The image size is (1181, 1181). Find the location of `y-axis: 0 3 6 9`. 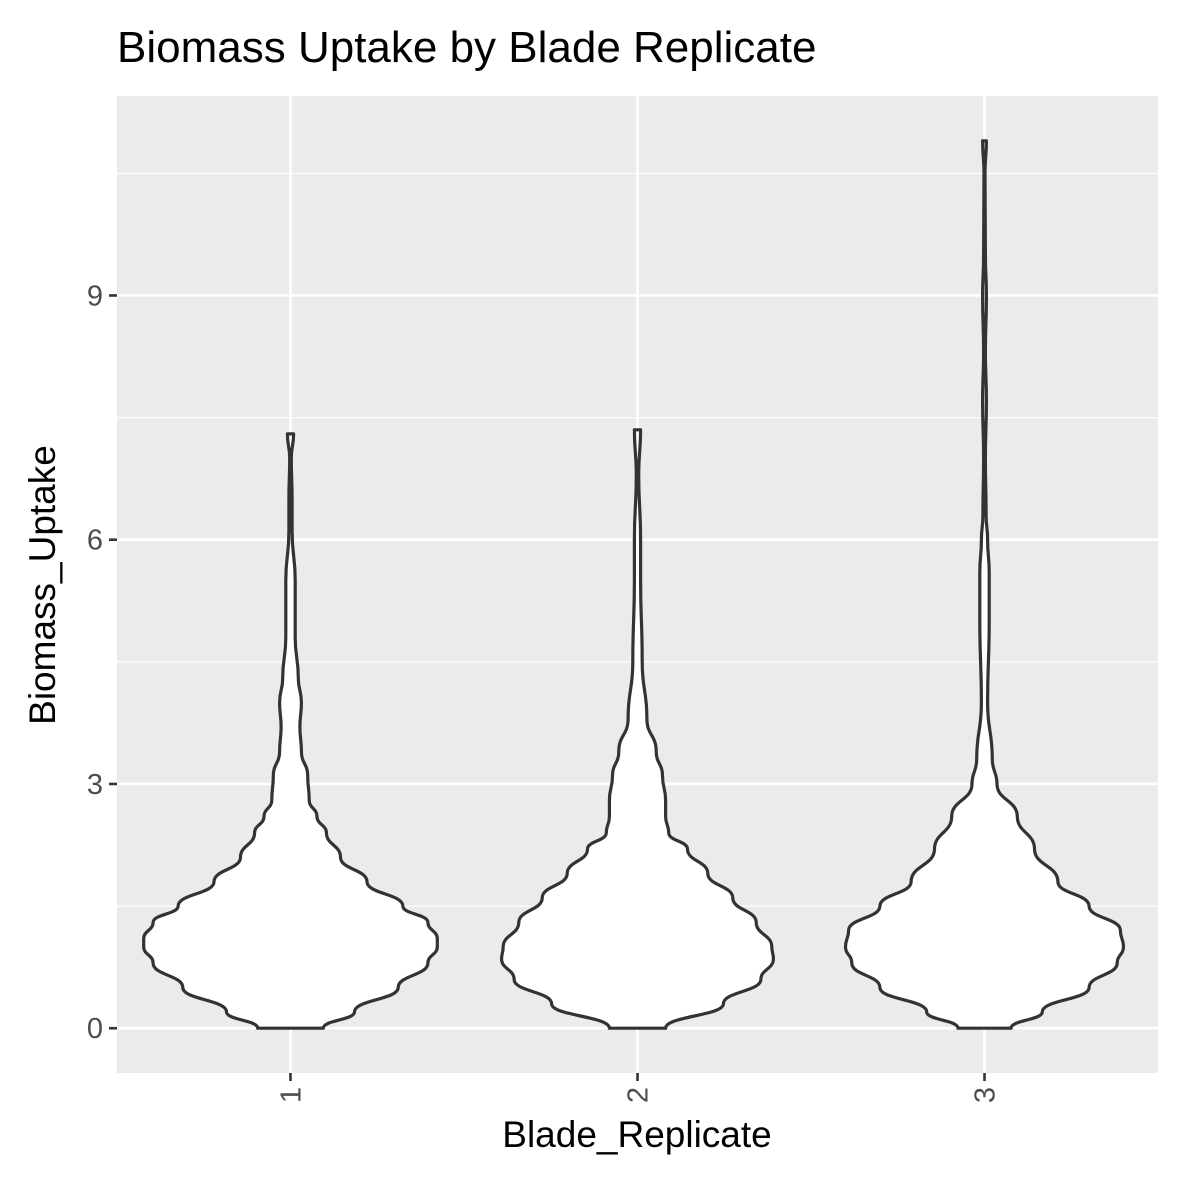

y-axis: 0 3 6 9 is located at coordinates (102, 662).